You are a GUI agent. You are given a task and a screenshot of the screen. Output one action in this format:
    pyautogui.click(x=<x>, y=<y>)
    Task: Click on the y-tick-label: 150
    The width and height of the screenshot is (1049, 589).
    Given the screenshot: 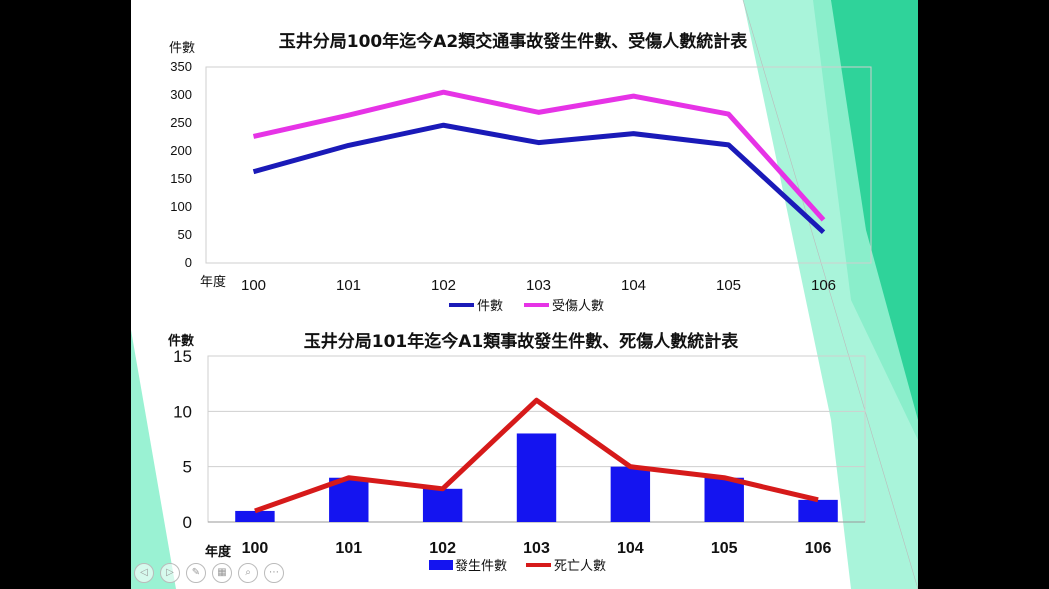 What is the action you would take?
    pyautogui.click(x=181, y=178)
    